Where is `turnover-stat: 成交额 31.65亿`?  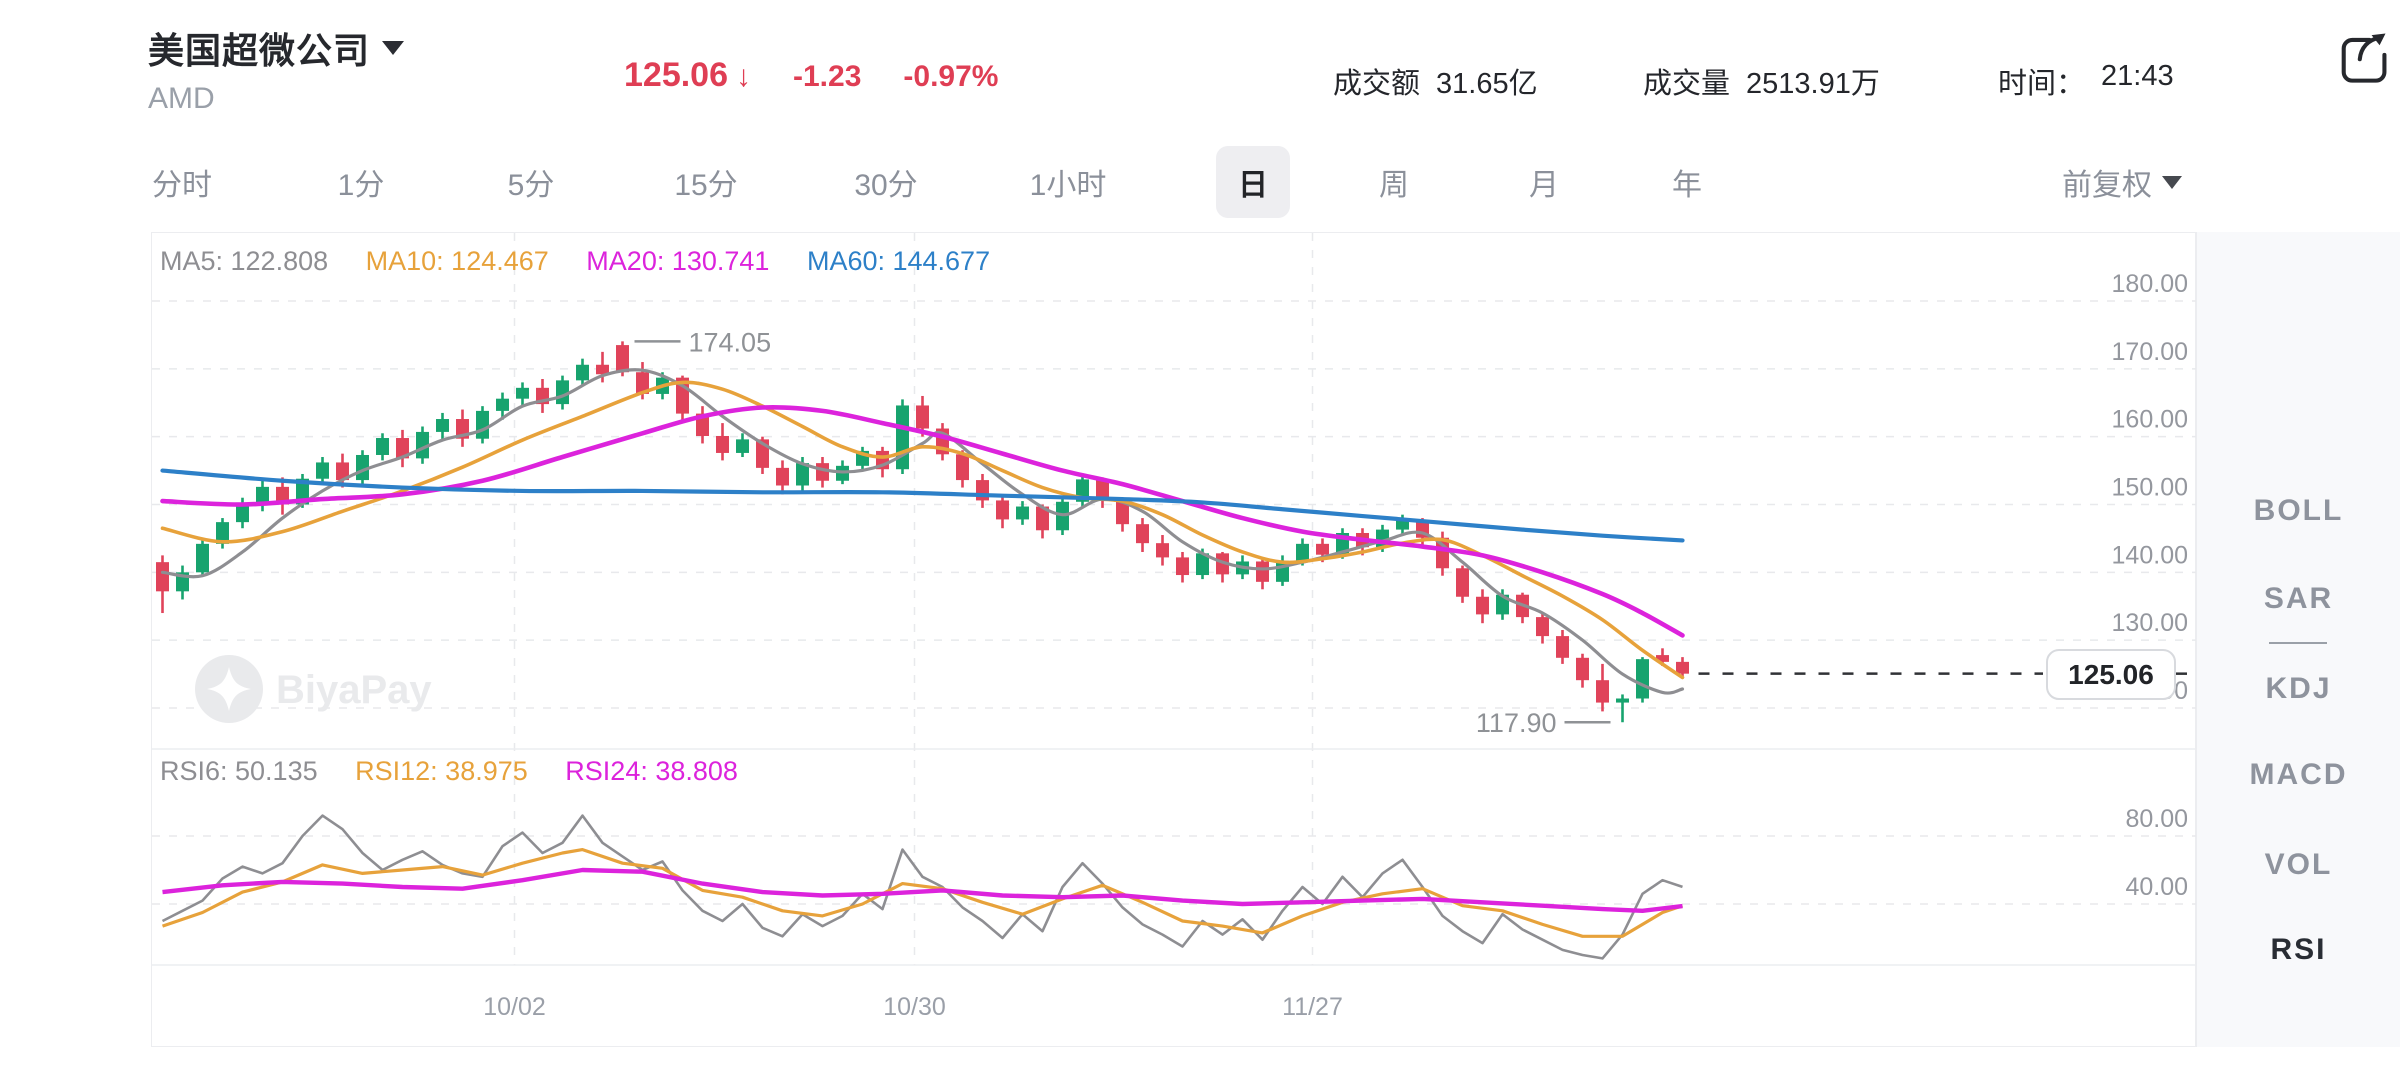 turnover-stat: 成交额 31.65亿 is located at coordinates (1435, 81).